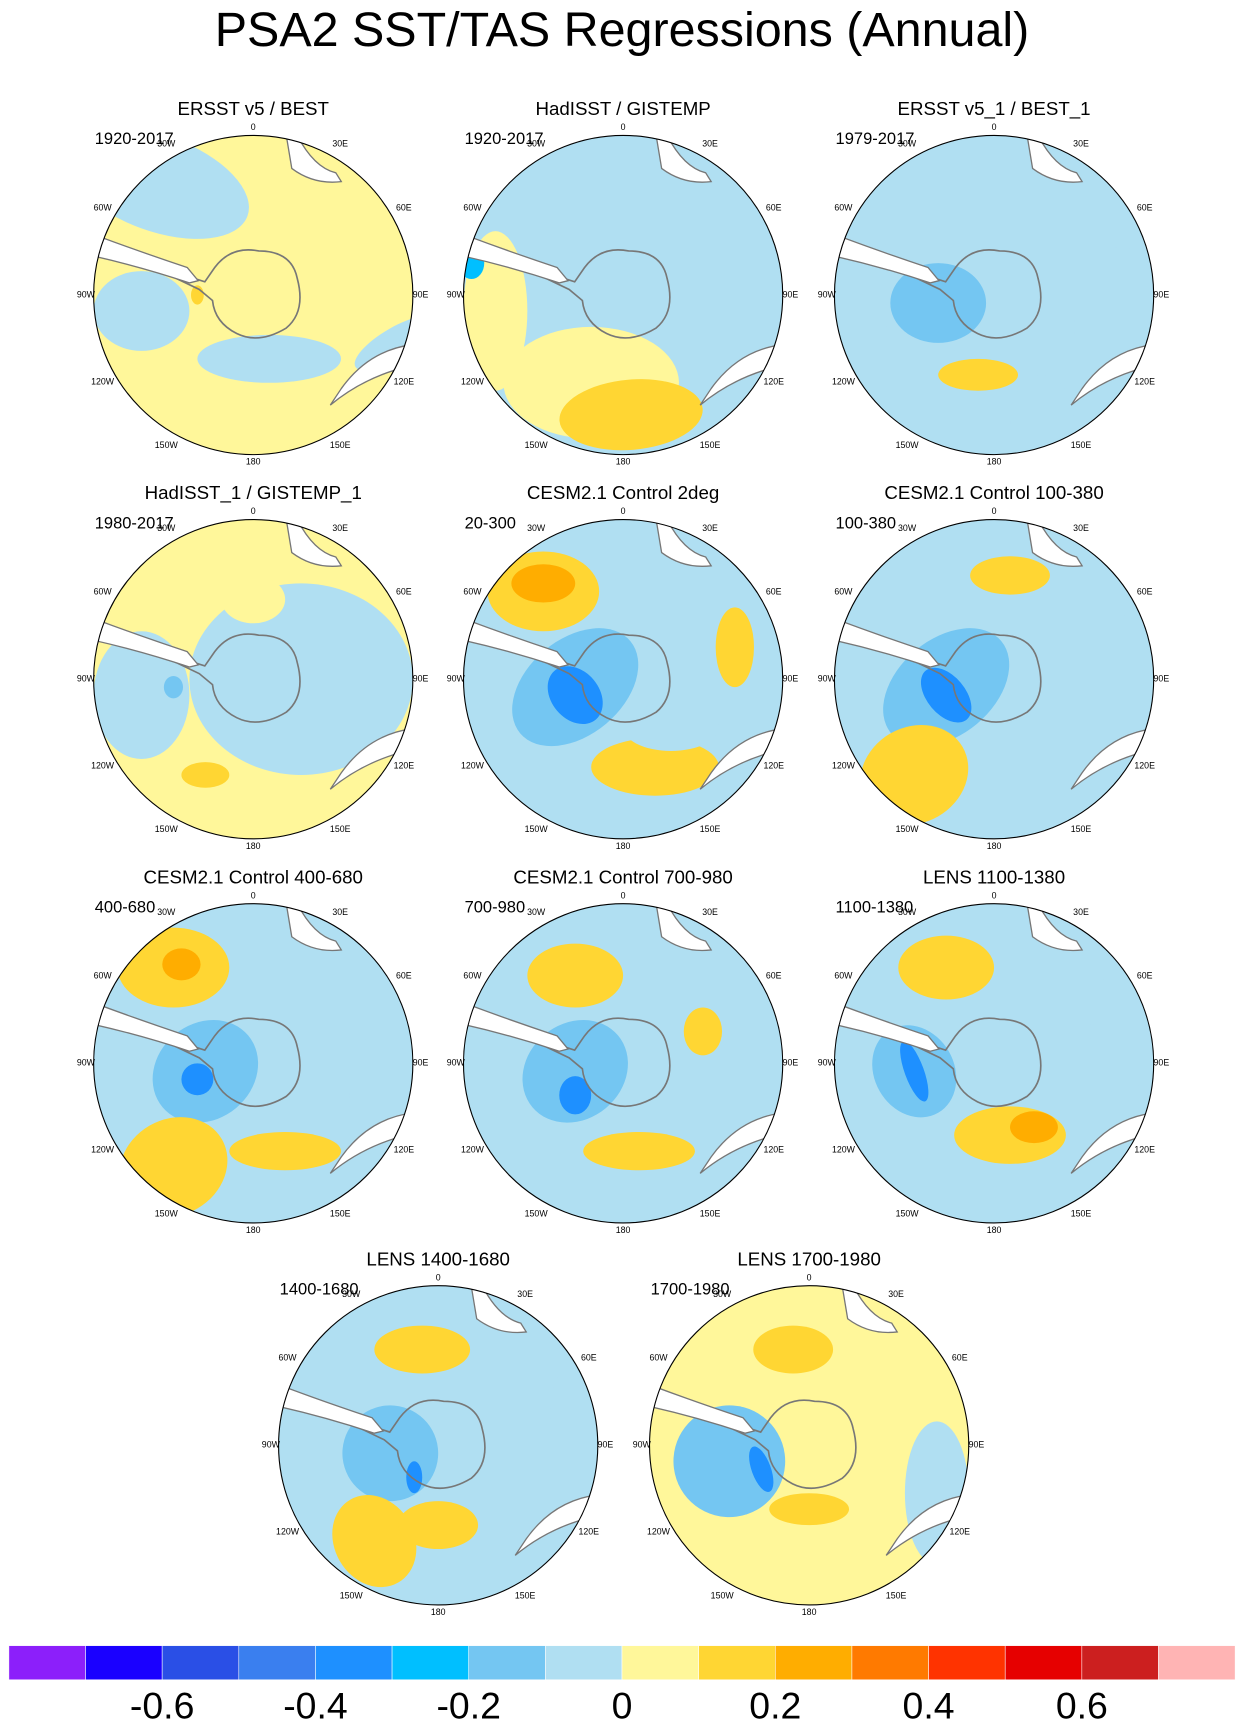 The image size is (1244, 1731). Describe the element at coordinates (253, 493) in the screenshot. I see `panel-title: HadISST_1 / GISTEMP_1` at that location.